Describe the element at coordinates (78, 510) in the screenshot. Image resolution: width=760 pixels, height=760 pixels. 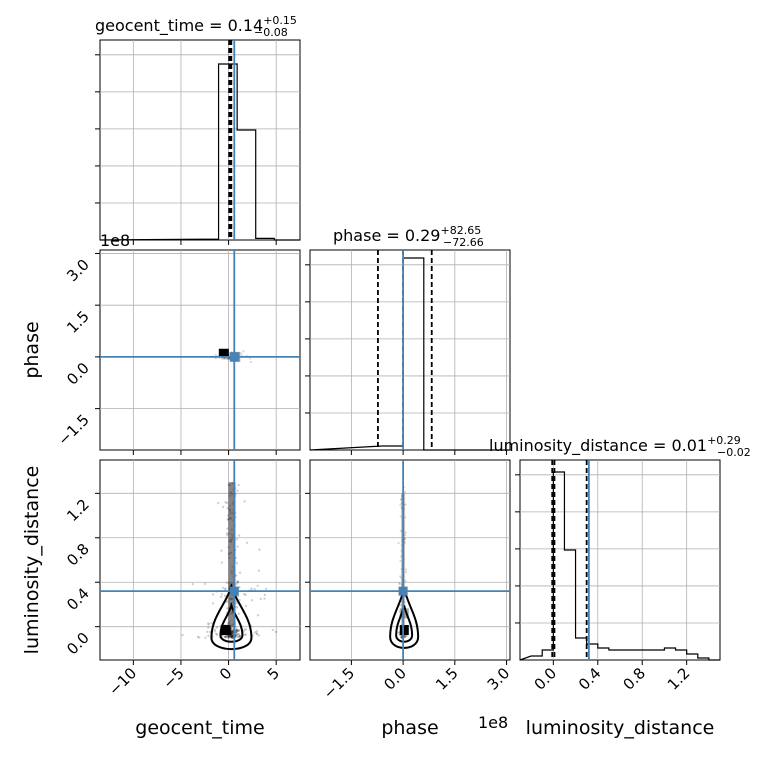
I see `tick-label-y: 1.2` at that location.